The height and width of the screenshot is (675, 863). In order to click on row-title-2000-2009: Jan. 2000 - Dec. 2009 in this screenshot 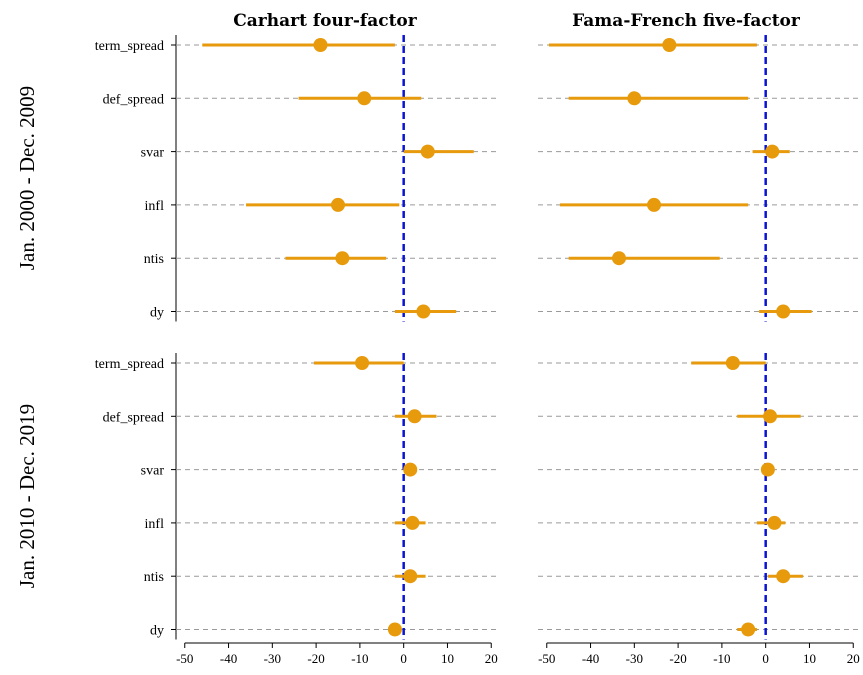, I will do `click(27, 178)`.